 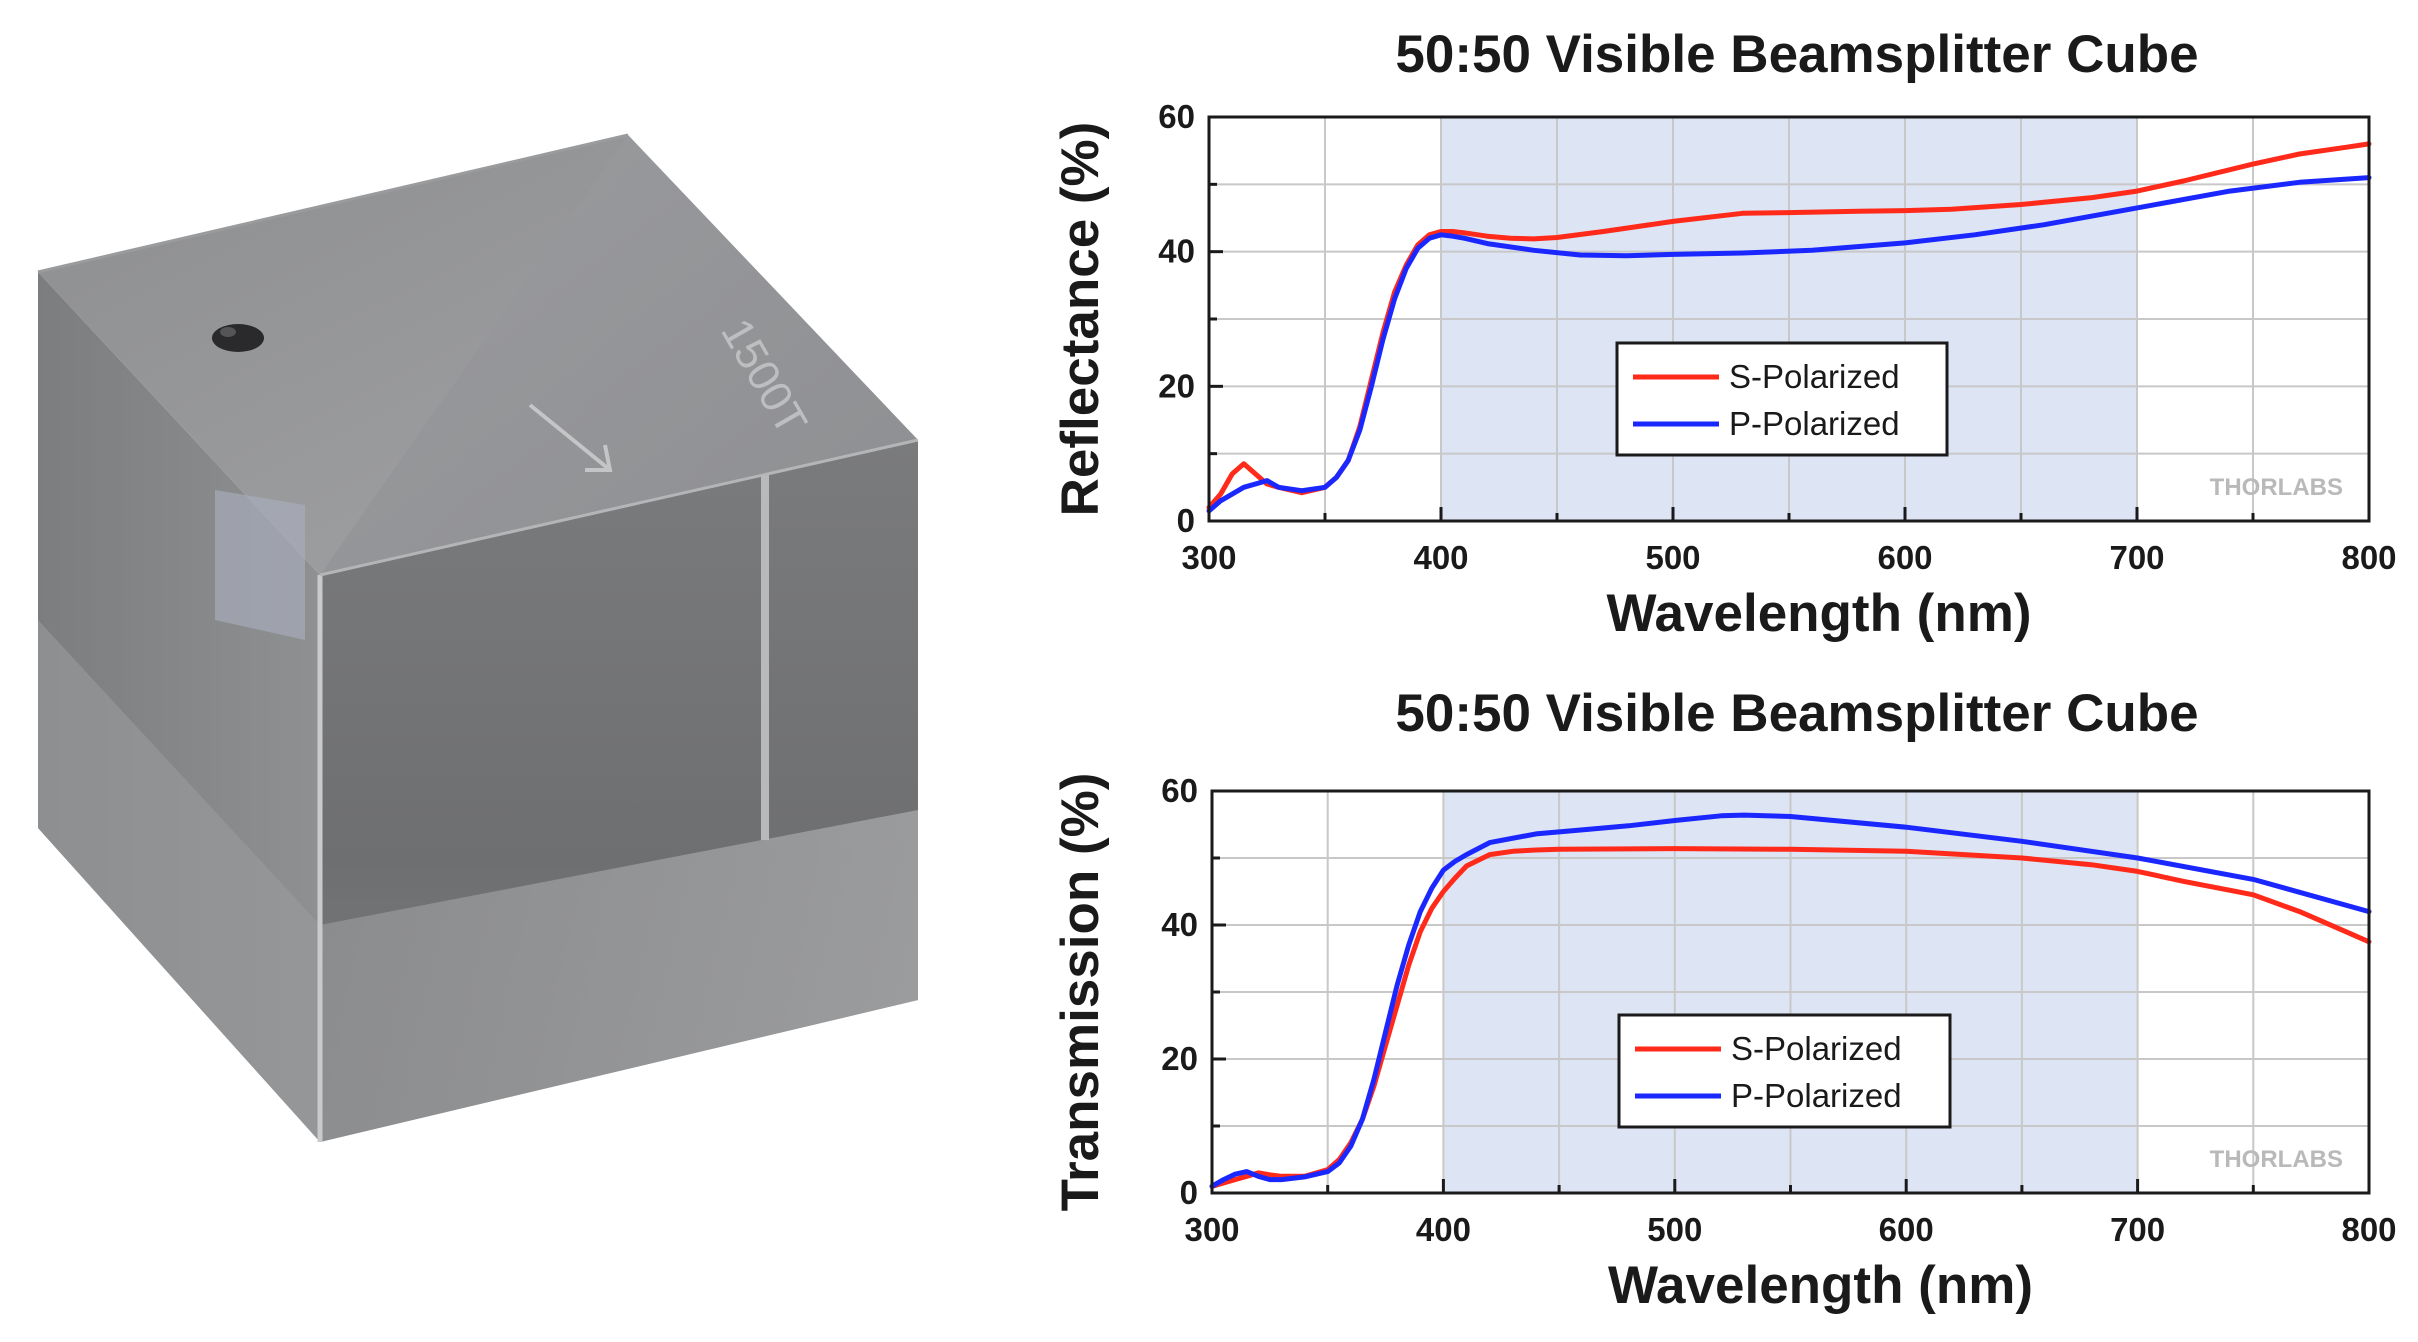 I want to click on engraved-arrow-icon, so click(x=570, y=437).